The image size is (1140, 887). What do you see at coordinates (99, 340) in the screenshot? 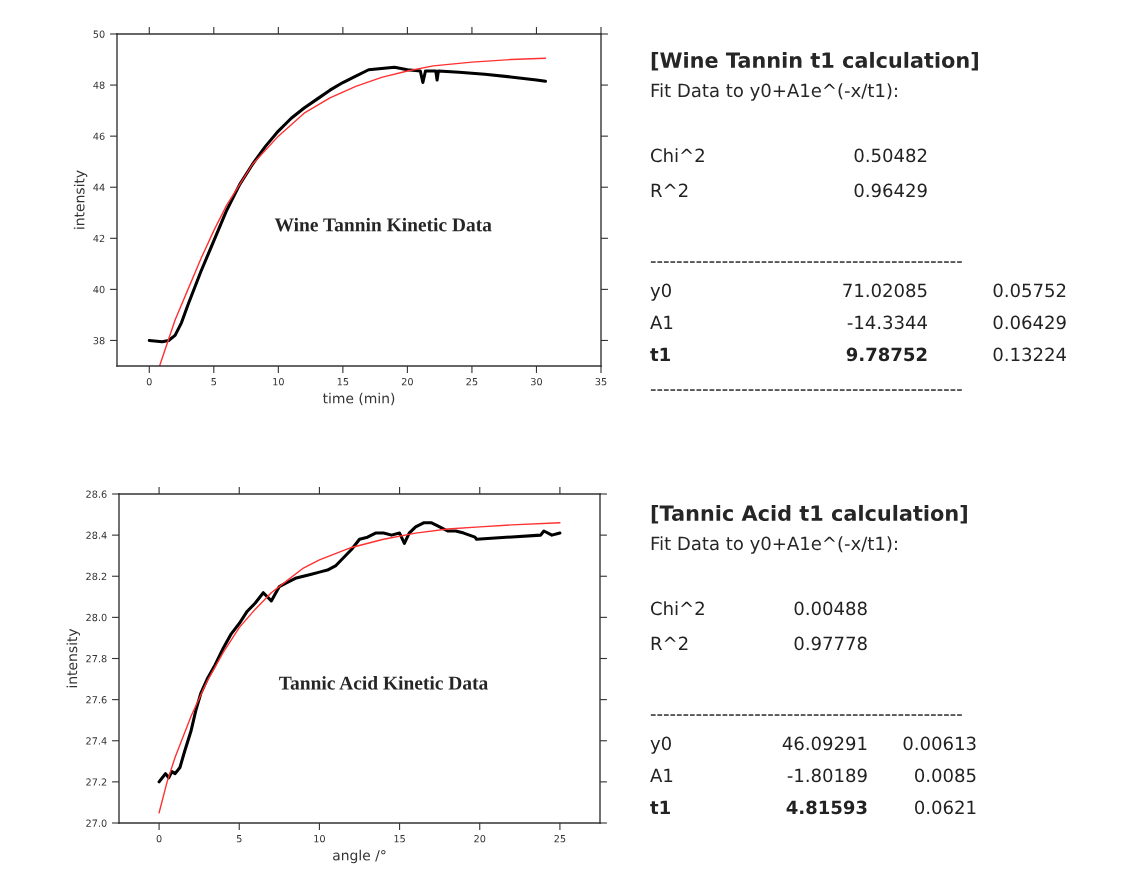
I see `y-tick-label: 38` at bounding box center [99, 340].